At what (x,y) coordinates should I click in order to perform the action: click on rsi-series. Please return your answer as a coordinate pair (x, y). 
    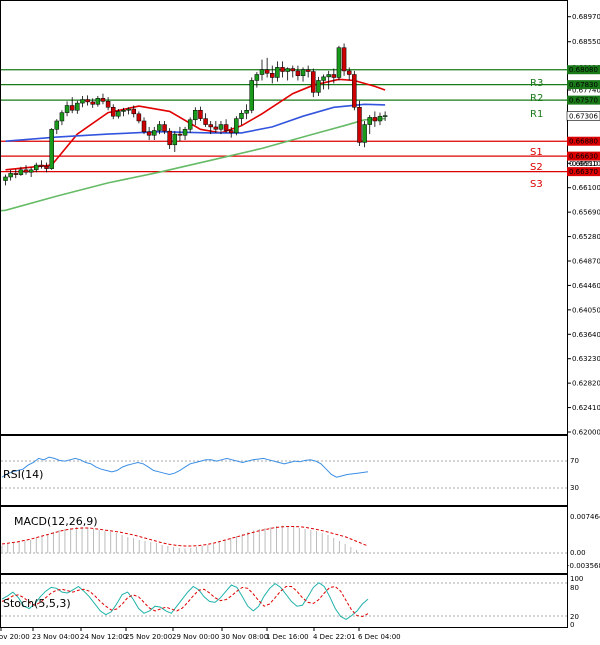
    Looking at the image, I should click on (185, 467).